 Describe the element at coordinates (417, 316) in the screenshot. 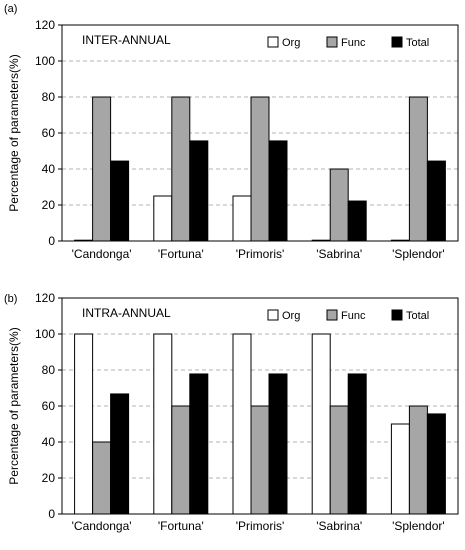

I see `panel-b-legend-label-total: Total` at that location.